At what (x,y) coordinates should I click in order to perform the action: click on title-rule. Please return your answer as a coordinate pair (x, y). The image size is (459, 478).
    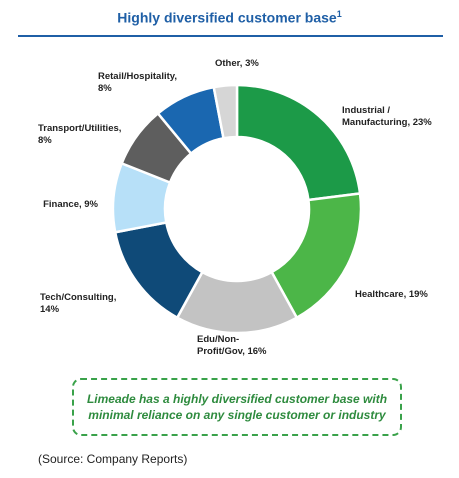
    Looking at the image, I should click on (230, 36).